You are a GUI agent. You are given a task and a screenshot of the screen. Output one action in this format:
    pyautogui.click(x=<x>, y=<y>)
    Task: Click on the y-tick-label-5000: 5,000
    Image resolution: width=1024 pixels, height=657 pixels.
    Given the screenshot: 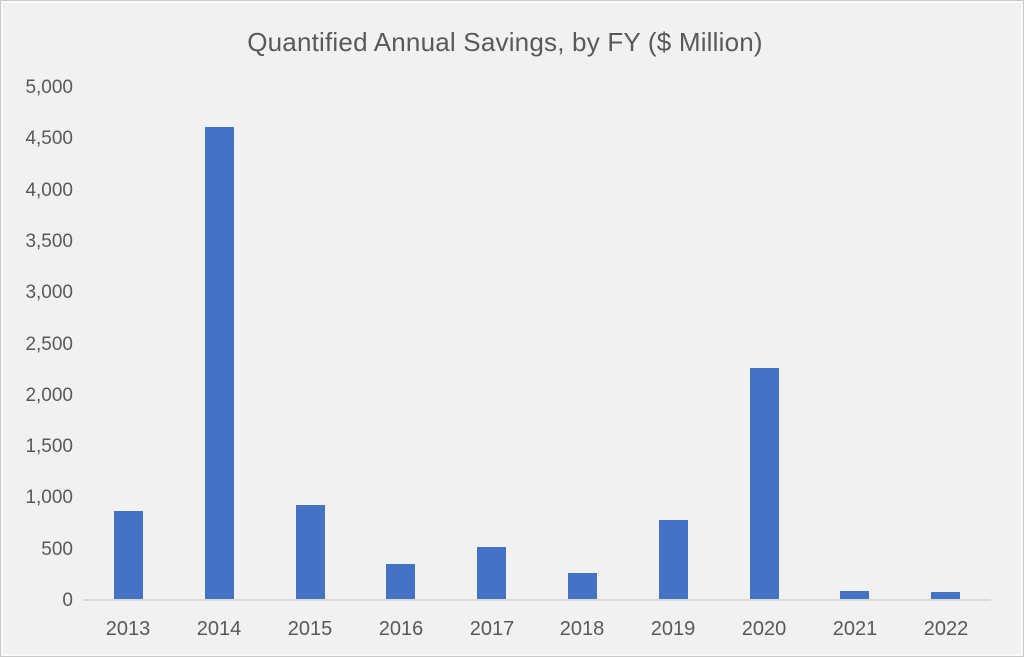 What is the action you would take?
    pyautogui.click(x=49, y=87)
    